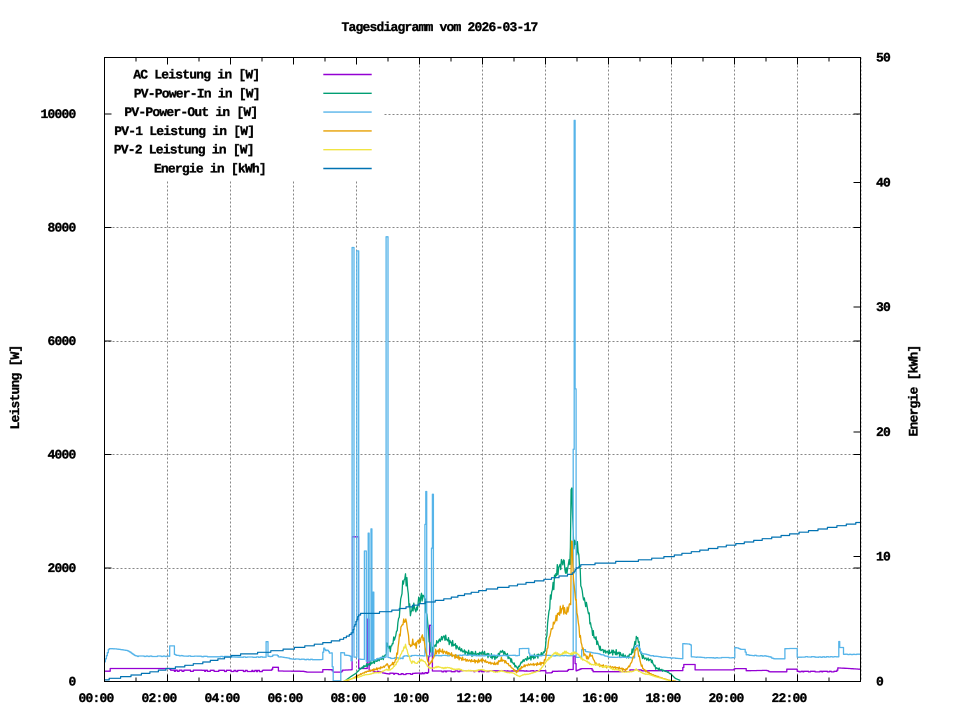 This screenshot has height=720, width=960. I want to click on svg-text: 14:00, so click(537, 698).